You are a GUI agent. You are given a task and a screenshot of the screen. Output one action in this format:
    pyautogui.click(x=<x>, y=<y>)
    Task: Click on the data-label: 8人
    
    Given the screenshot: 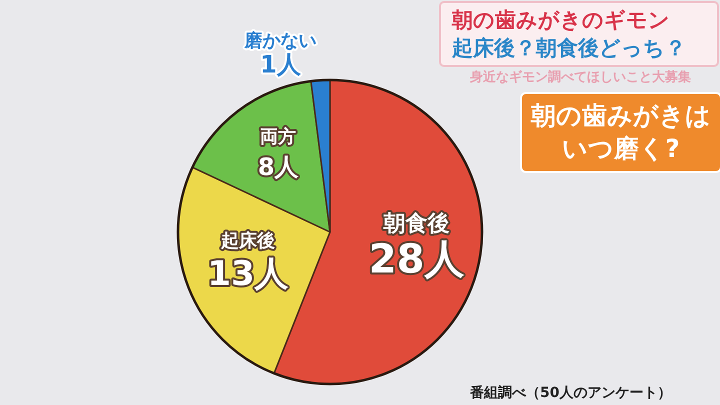 What is the action you would take?
    pyautogui.click(x=279, y=167)
    